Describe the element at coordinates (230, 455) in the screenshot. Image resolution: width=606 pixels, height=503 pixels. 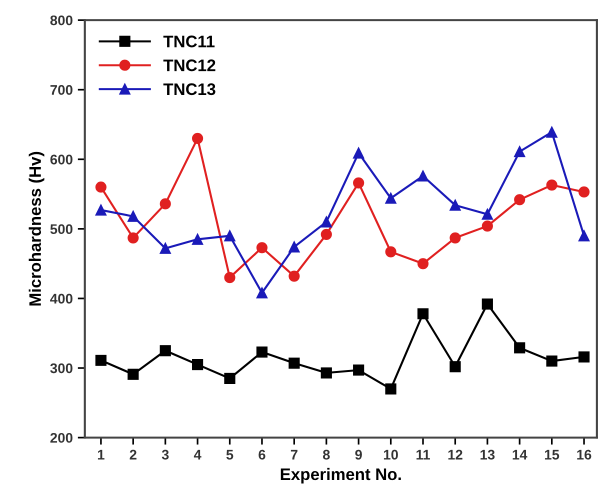
I see `x-tick-label: 5` at that location.